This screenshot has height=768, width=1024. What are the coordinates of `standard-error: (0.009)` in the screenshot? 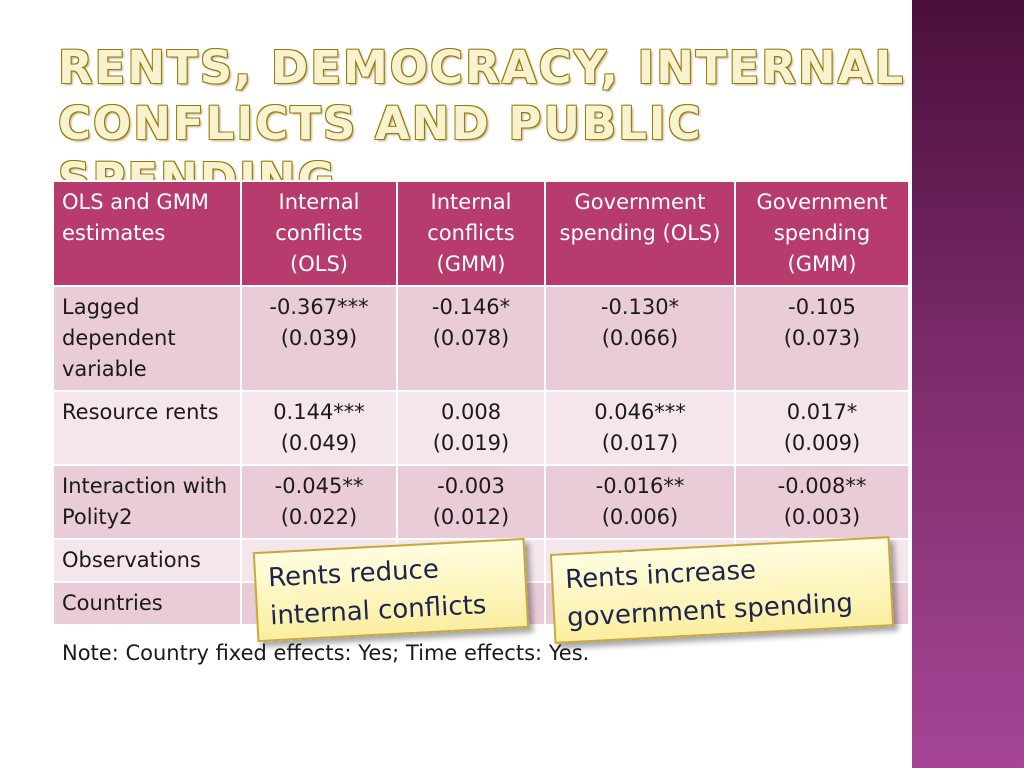 It's located at (822, 443).